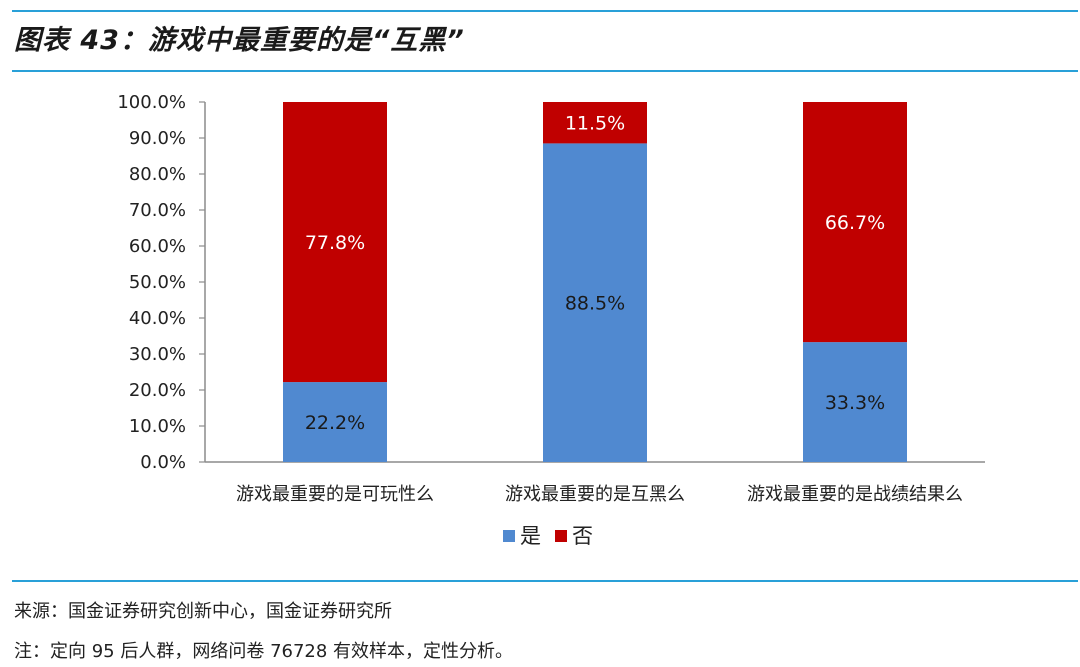  Describe the element at coordinates (163, 462) in the screenshot. I see `y-tick-label: 0.0%` at that location.